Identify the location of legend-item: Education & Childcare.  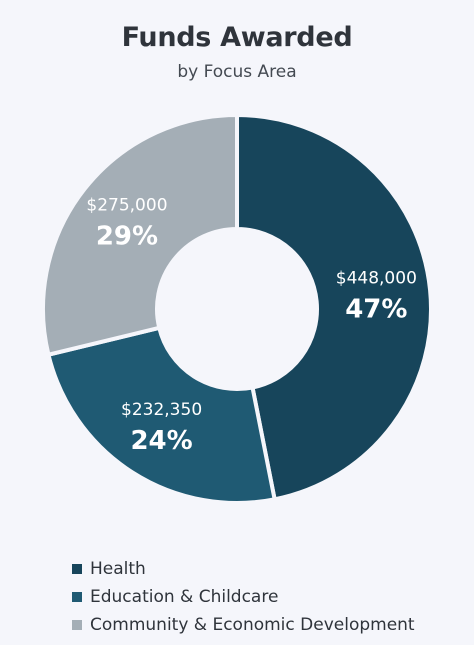
(243, 597).